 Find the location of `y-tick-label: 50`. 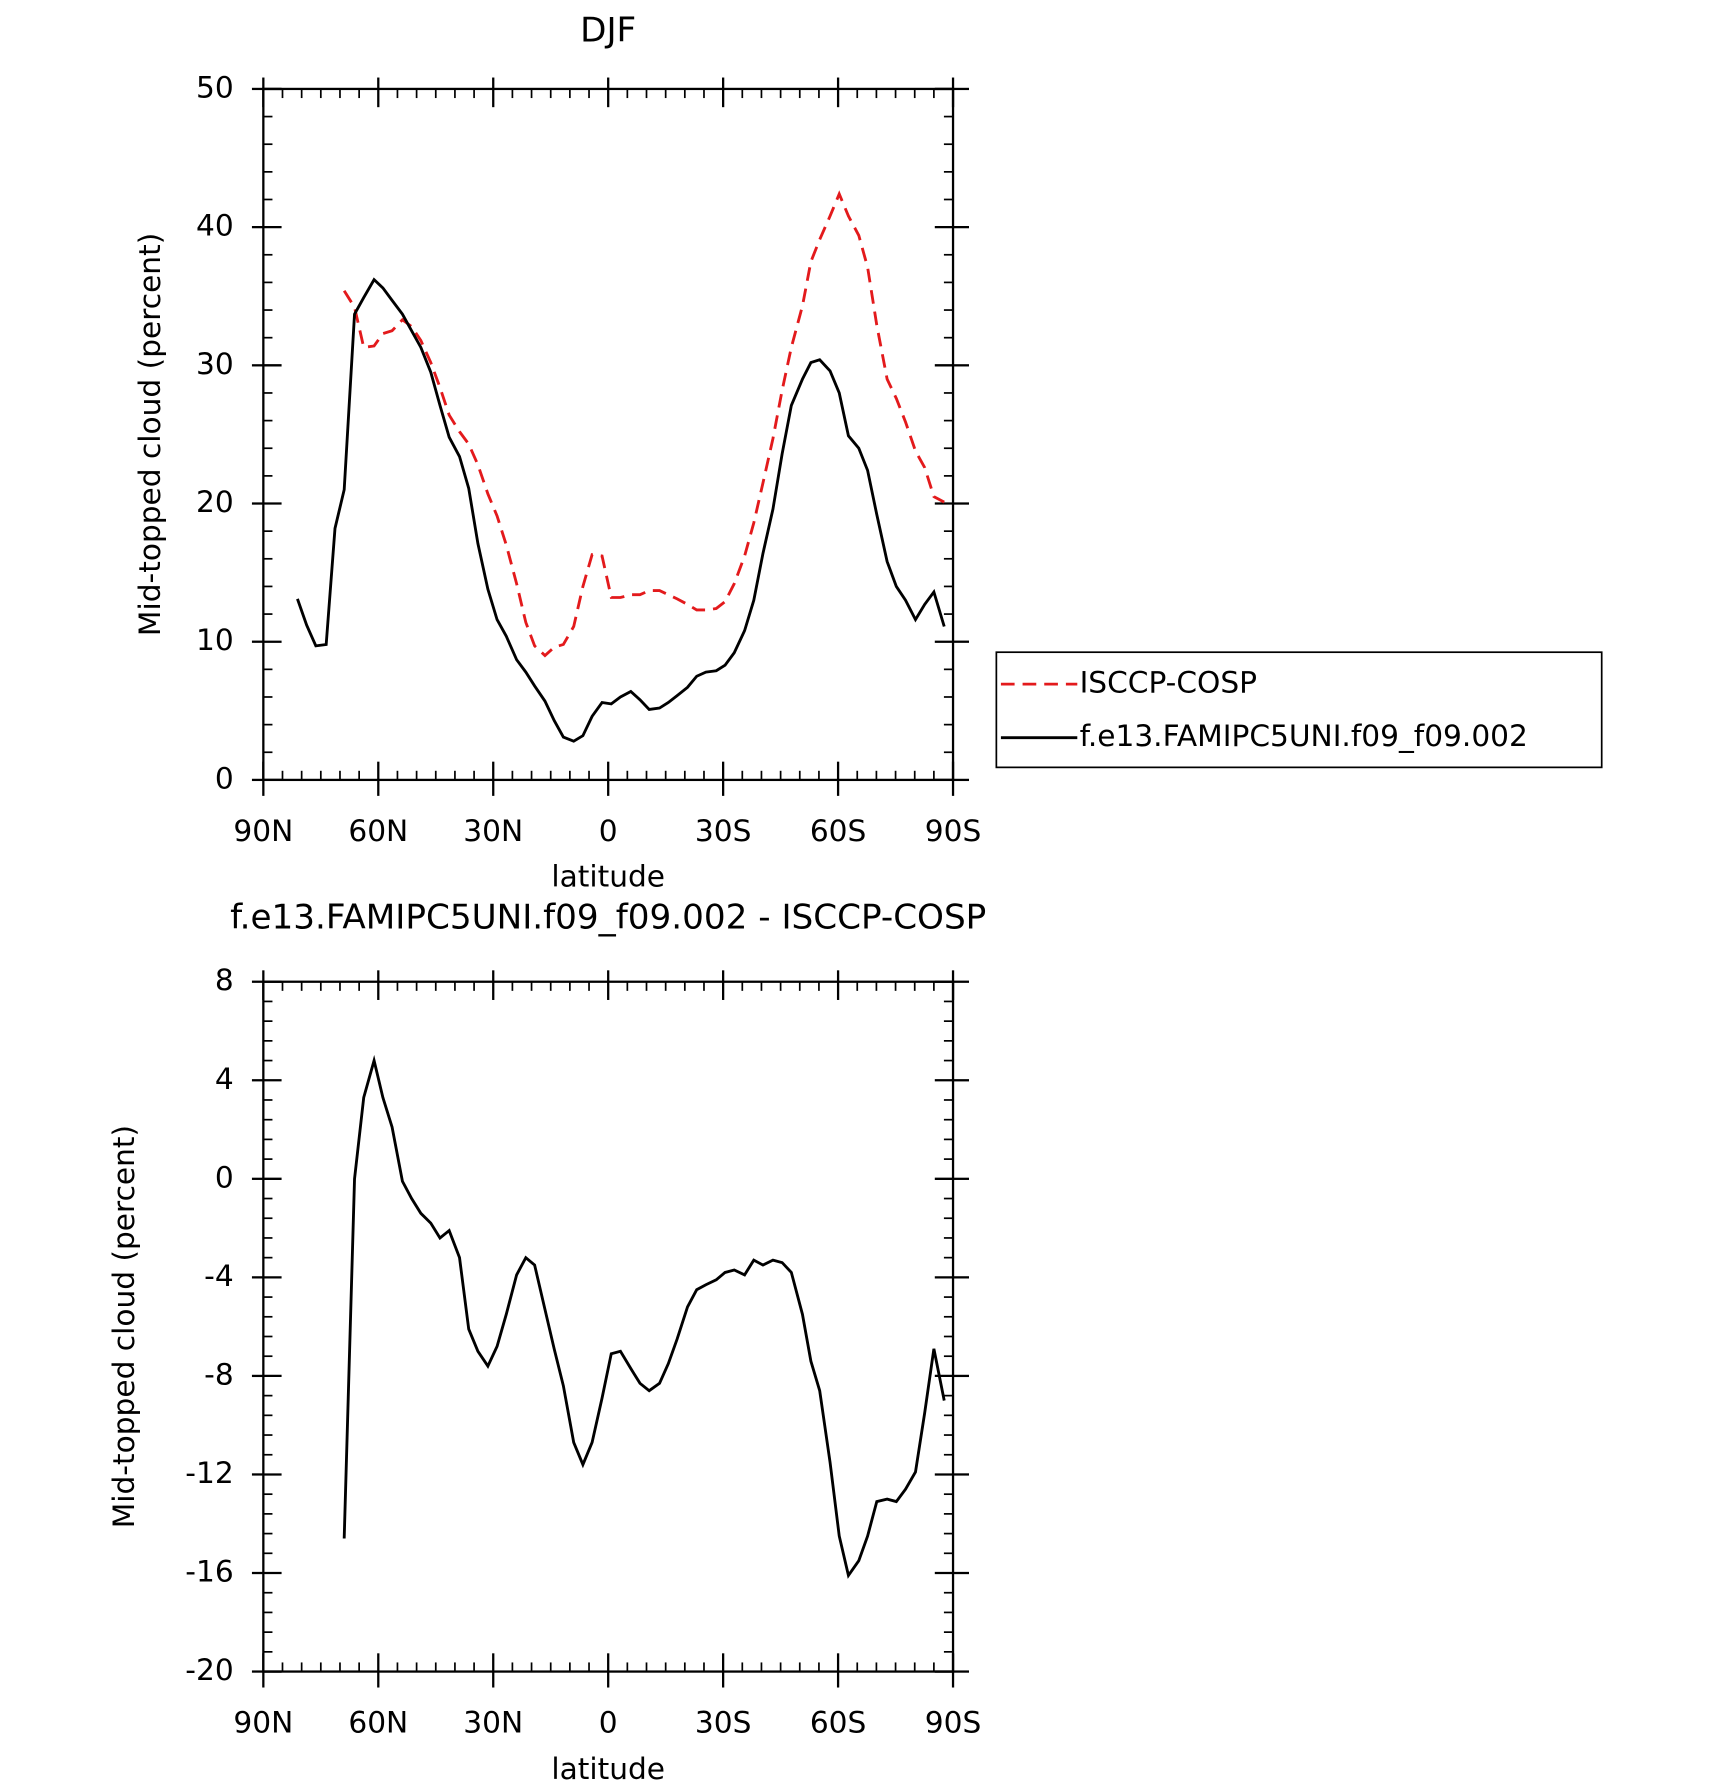

y-tick-label: 50 is located at coordinates (215, 86).